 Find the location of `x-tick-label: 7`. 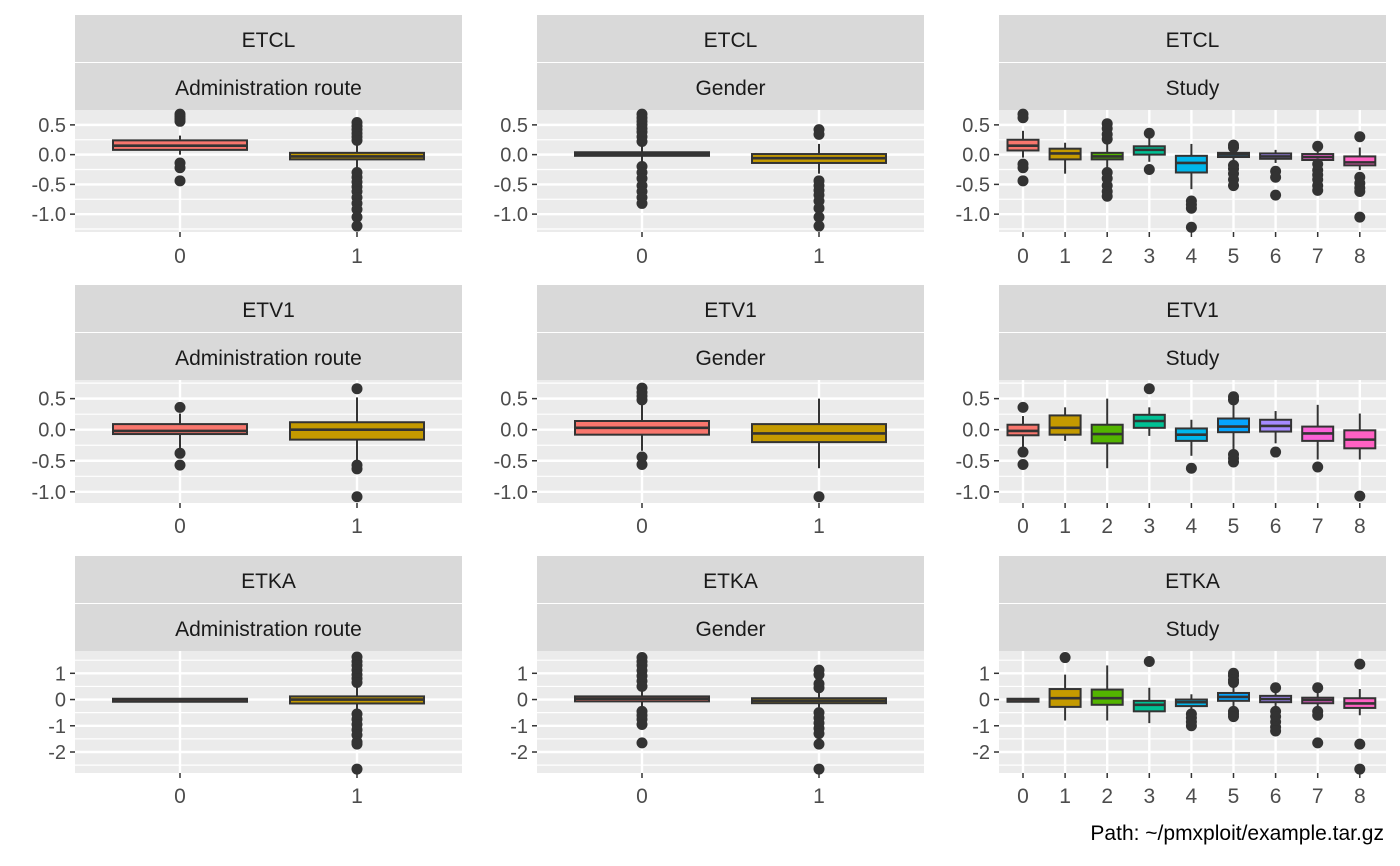

x-tick-label: 7 is located at coordinates (1318, 256).